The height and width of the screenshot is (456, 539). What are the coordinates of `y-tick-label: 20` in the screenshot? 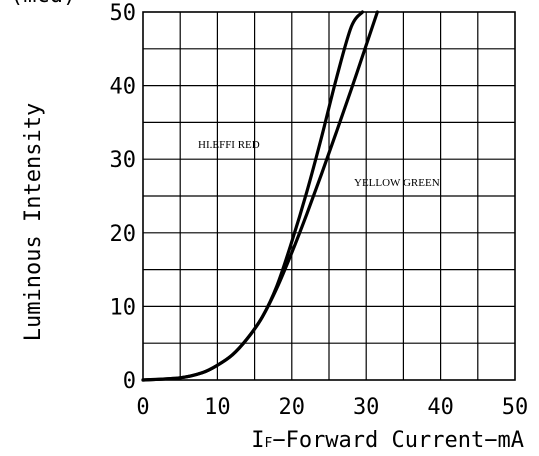 It's located at (123, 234).